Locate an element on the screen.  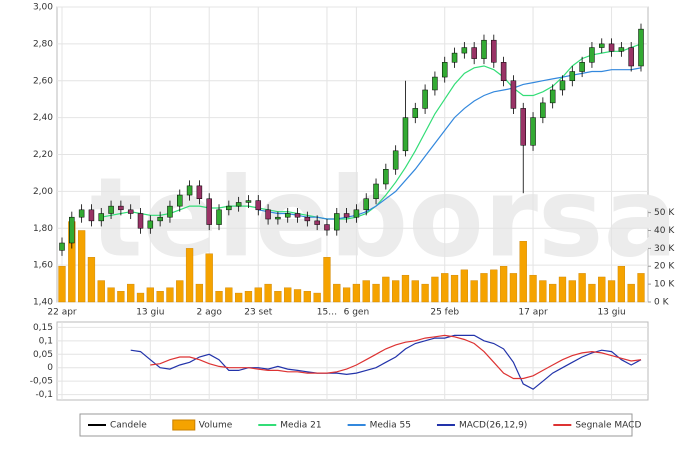
y-tick-label: 0 is located at coordinates (50, 368).